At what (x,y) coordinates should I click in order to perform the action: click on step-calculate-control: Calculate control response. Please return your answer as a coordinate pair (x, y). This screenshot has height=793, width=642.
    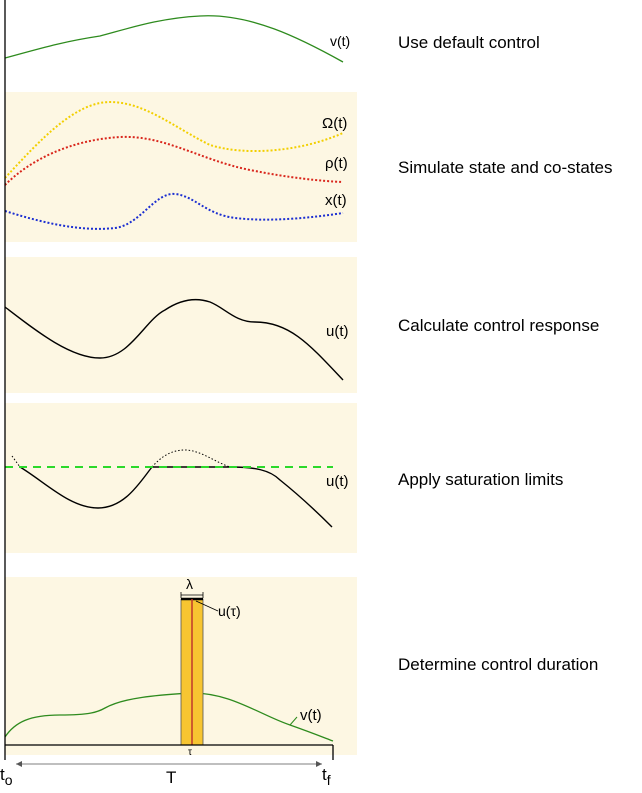
    Looking at the image, I should click on (499, 325).